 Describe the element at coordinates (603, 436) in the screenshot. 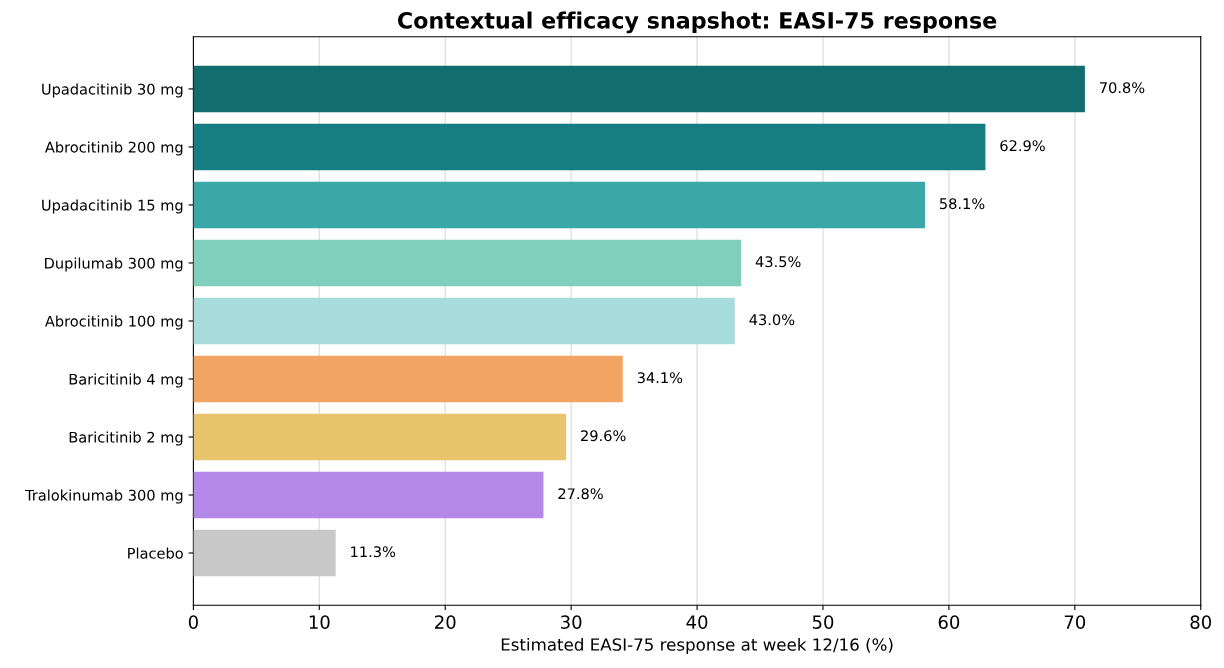

I see `data-label: 29.6%` at that location.